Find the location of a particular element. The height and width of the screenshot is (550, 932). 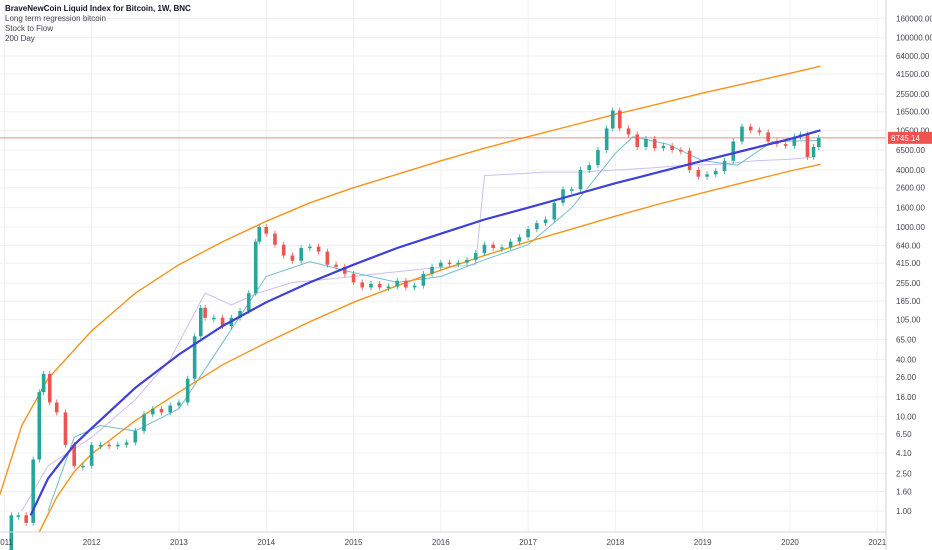

x-tick-label: 2016 is located at coordinates (441, 542).